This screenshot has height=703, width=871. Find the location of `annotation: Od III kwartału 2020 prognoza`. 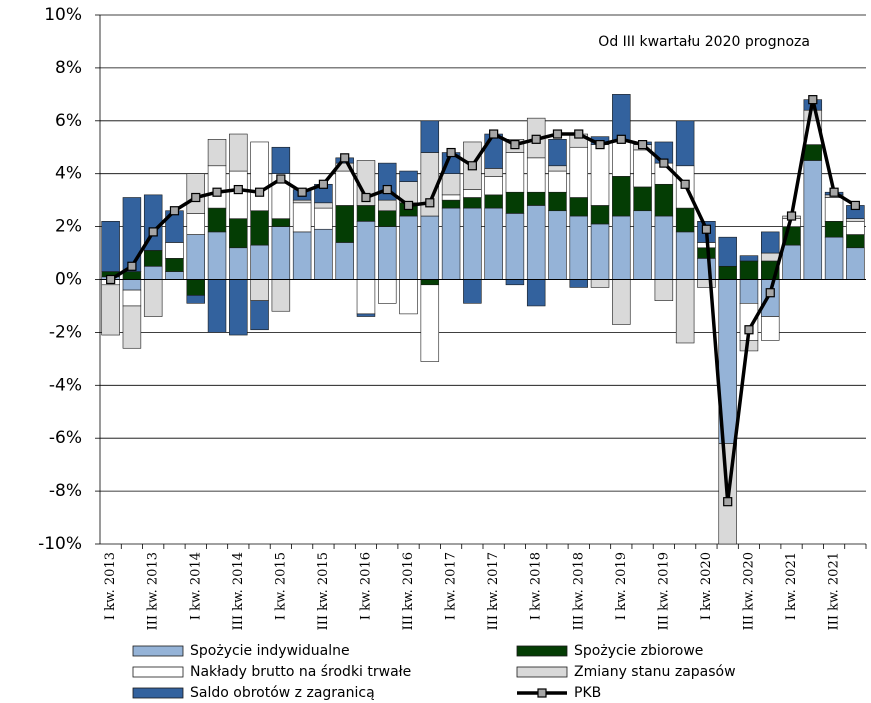

annotation: Od III kwartału 2020 prognoza is located at coordinates (704, 42).